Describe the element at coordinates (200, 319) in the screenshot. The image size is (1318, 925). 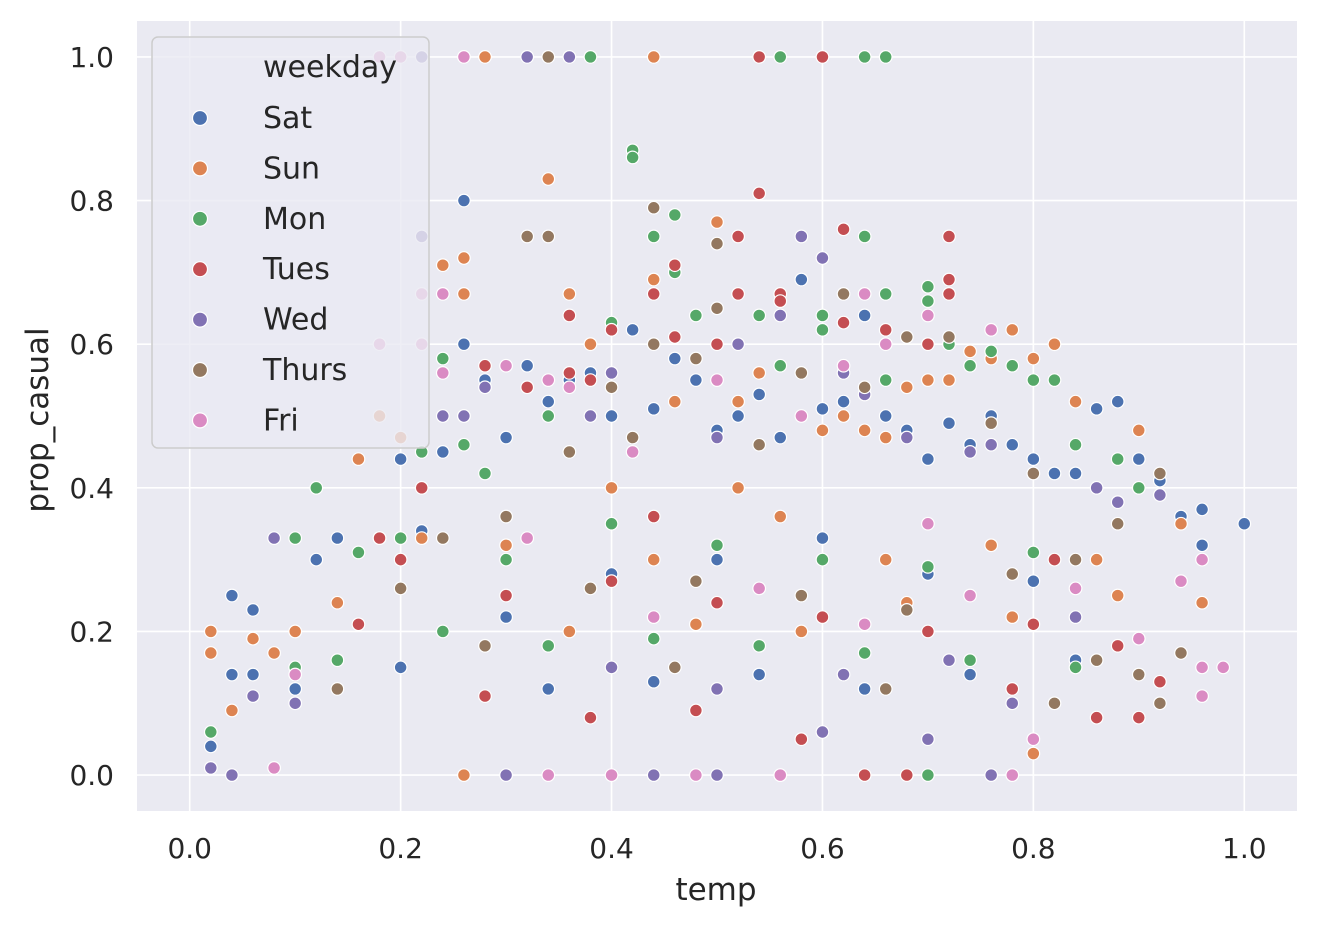
I see `legend-marker` at that location.